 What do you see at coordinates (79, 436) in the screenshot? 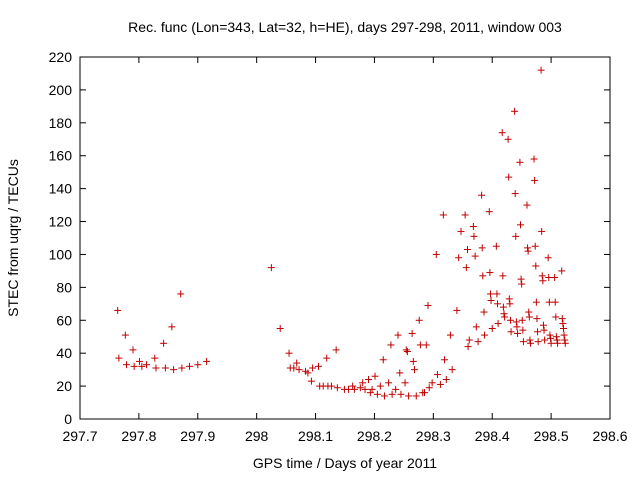
I see `x-tick-label: 297.7` at bounding box center [79, 436].